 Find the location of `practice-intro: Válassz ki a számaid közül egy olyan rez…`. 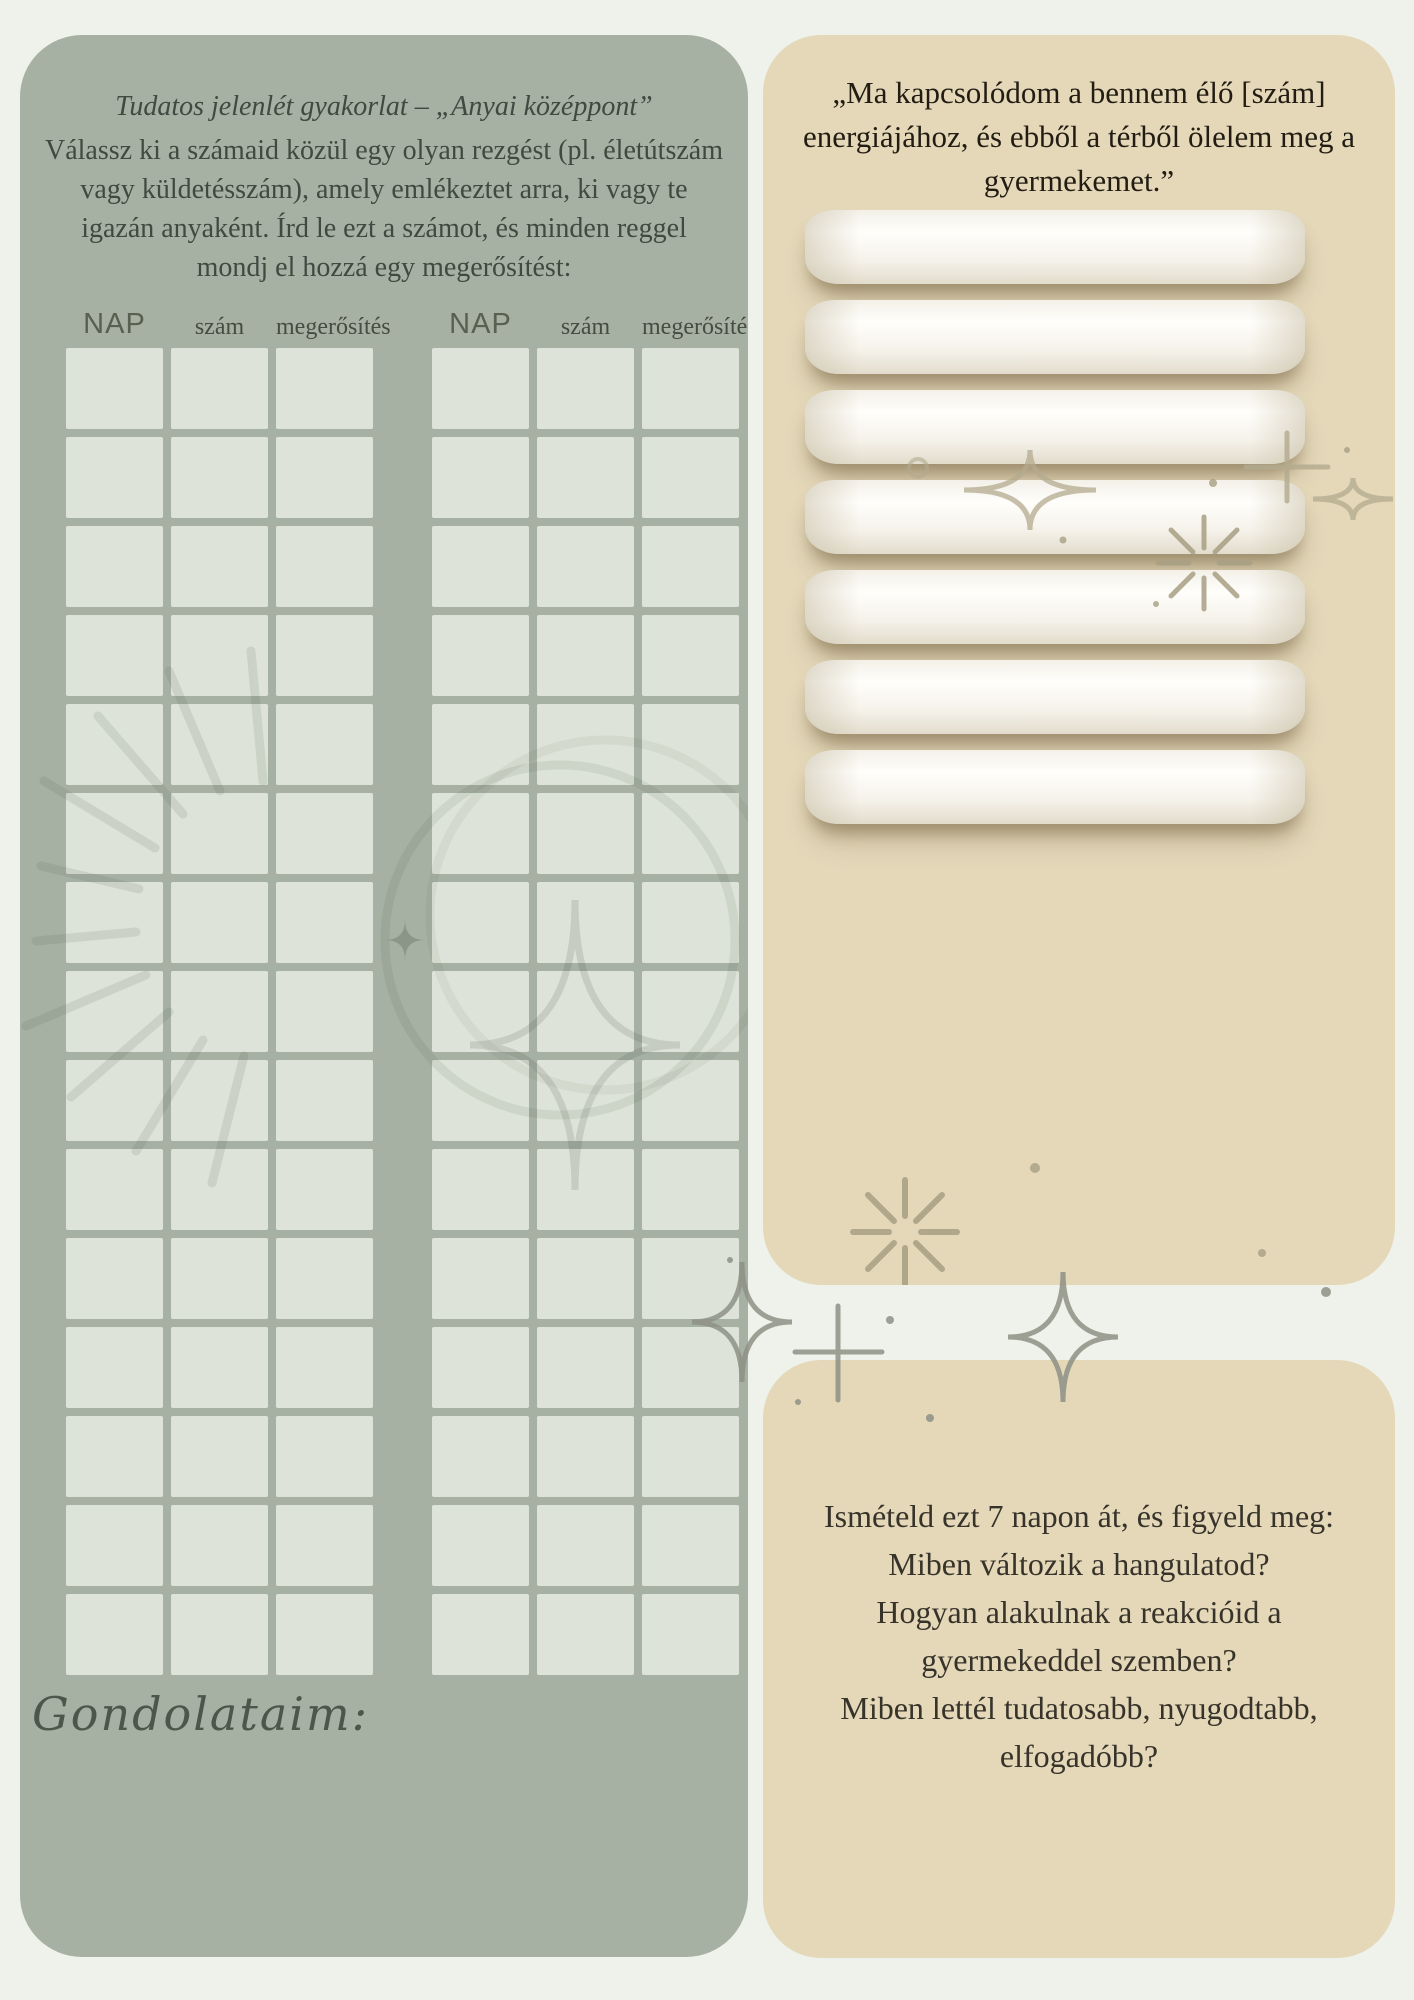

practice-intro: Válassz ki a számaid közül egy olyan rez… is located at coordinates (384, 209).